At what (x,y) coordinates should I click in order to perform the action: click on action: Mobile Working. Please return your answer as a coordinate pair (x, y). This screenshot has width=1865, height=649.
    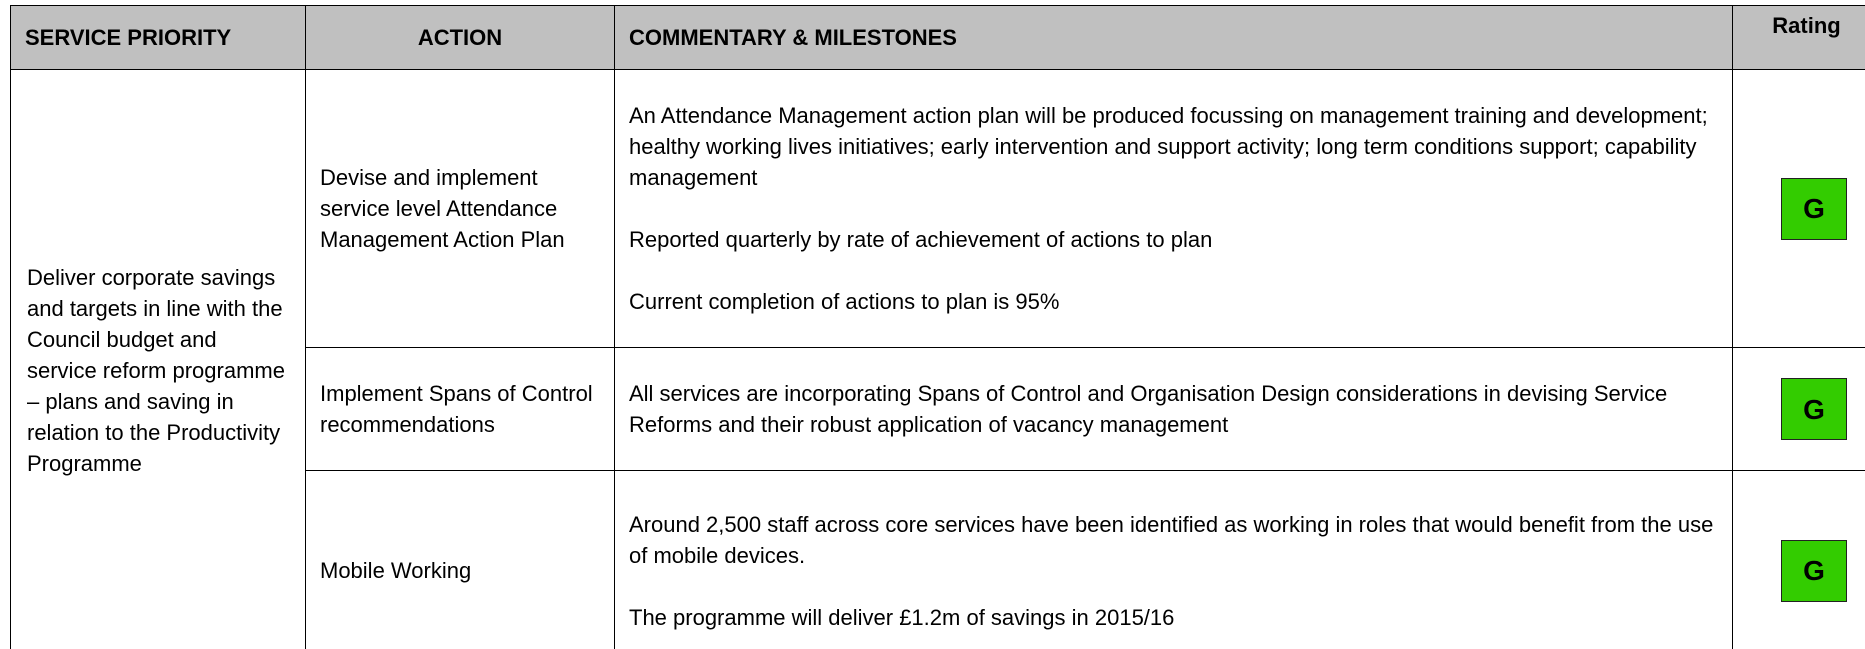
    Looking at the image, I should click on (460, 559).